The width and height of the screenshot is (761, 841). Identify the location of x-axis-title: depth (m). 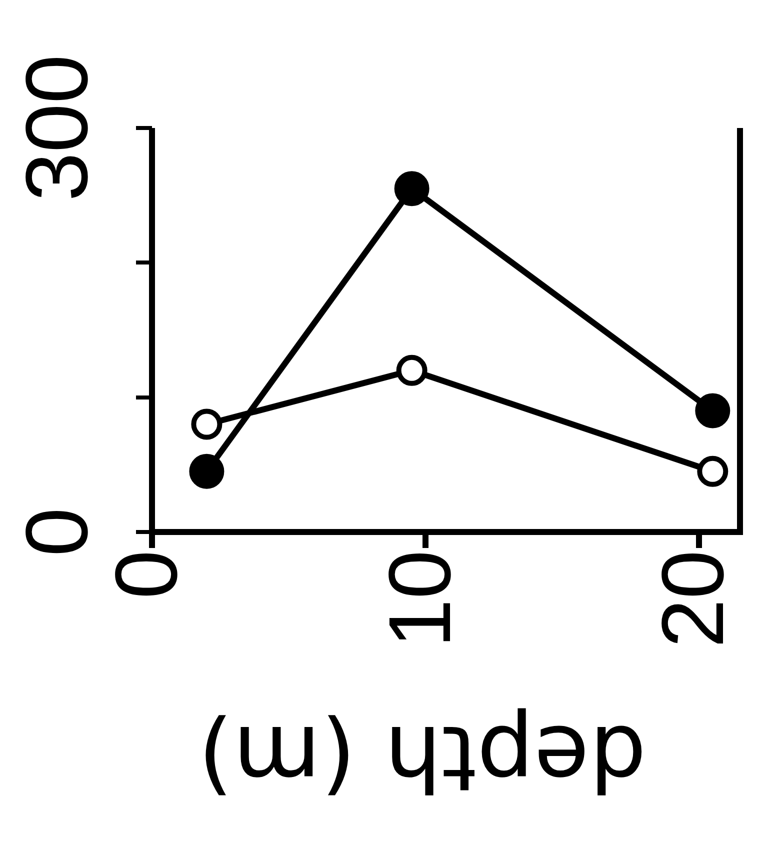
(422, 757).